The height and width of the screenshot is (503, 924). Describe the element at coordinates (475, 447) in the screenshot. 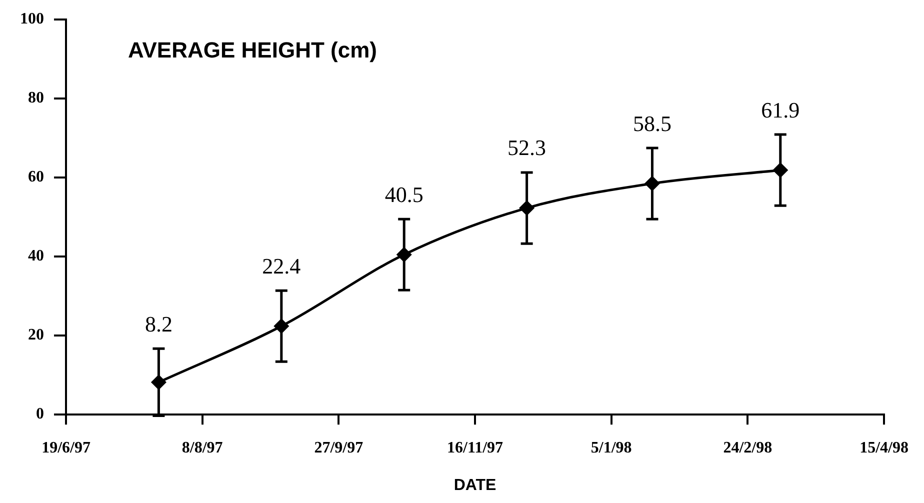

I see `x-tick-label: 16/11/97` at that location.